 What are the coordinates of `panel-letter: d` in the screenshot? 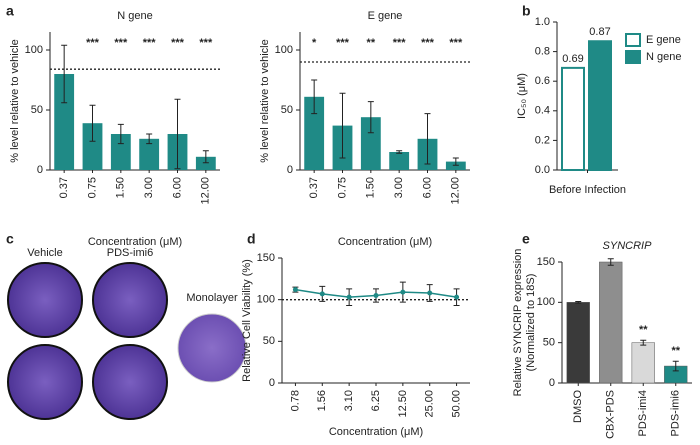 It's located at (251, 239).